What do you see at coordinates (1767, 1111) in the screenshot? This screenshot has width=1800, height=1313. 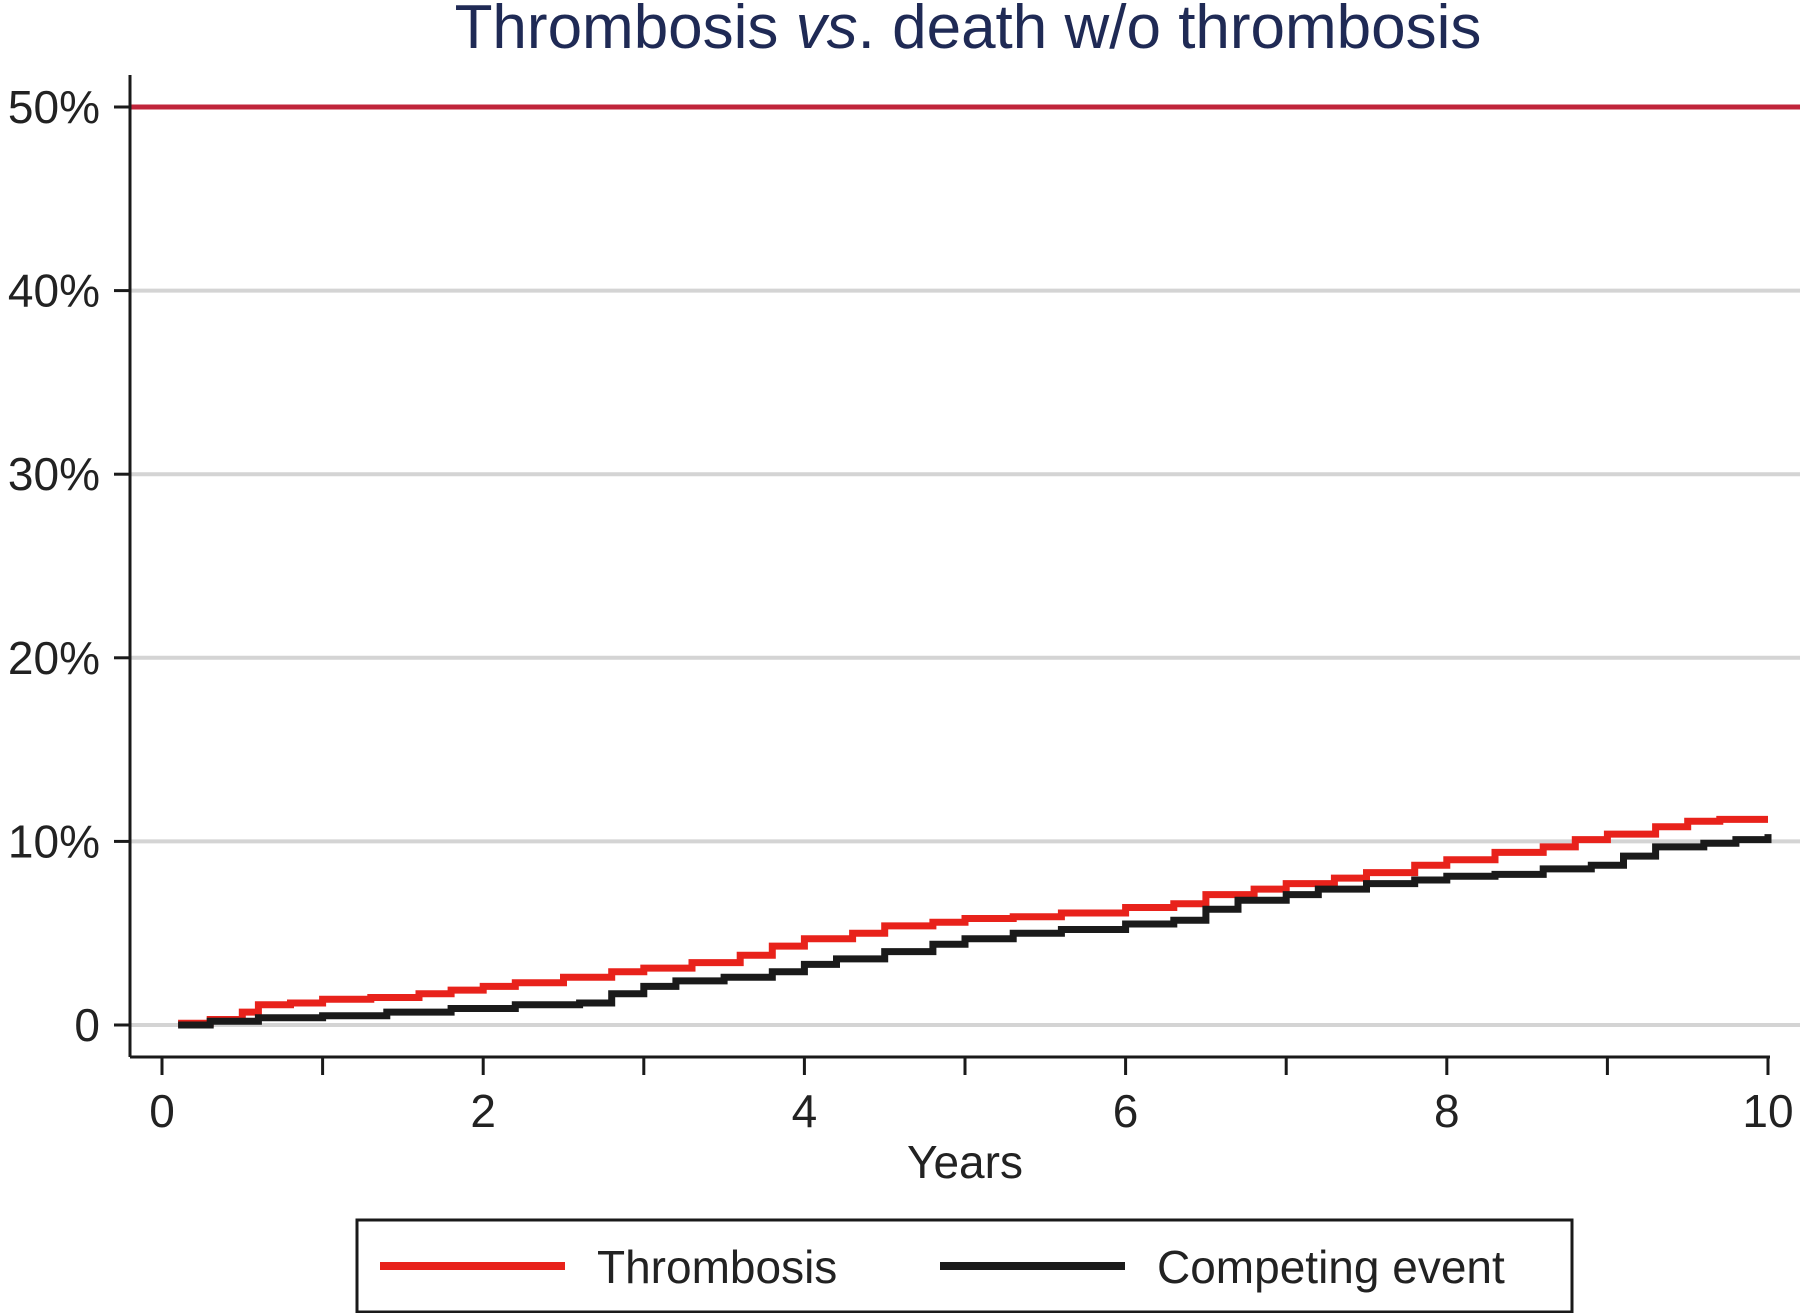 I see `x-tick-label: 10` at bounding box center [1767, 1111].